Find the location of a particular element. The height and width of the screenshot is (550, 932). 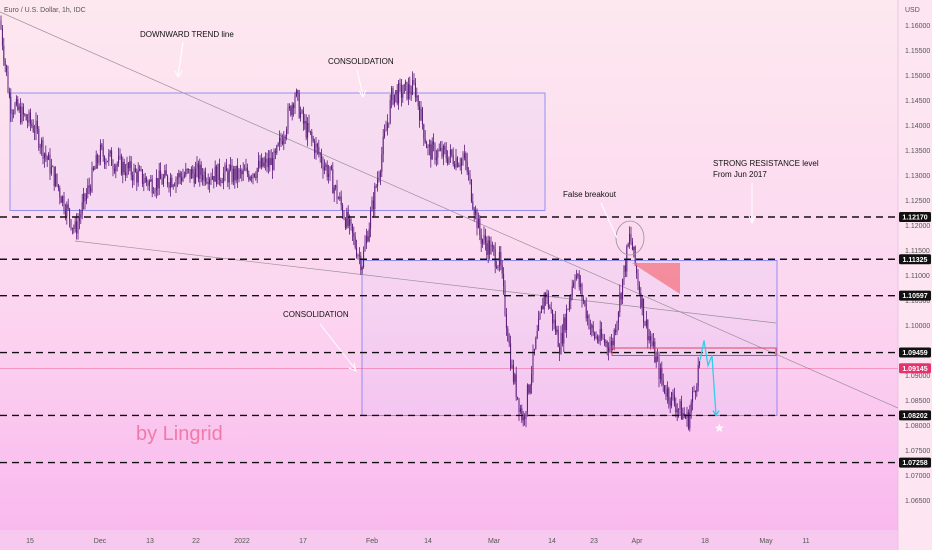

projection-path is located at coordinates (708, 378).